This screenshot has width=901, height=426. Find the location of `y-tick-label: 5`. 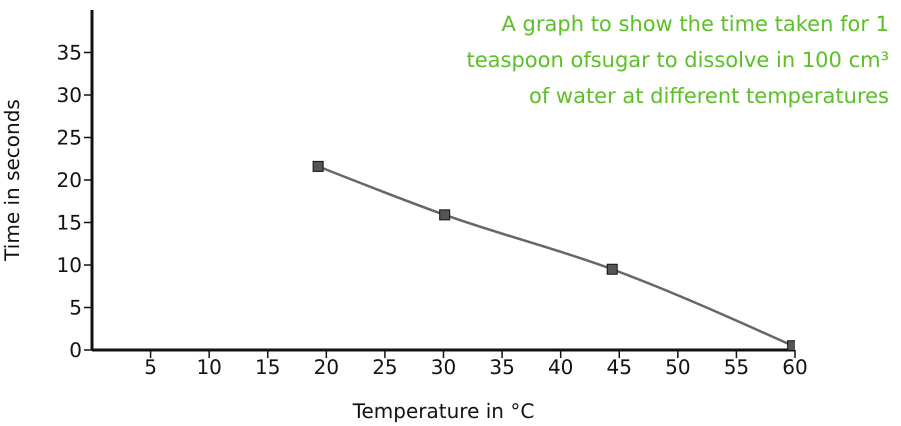

y-tick-label: 5 is located at coordinates (75, 308).